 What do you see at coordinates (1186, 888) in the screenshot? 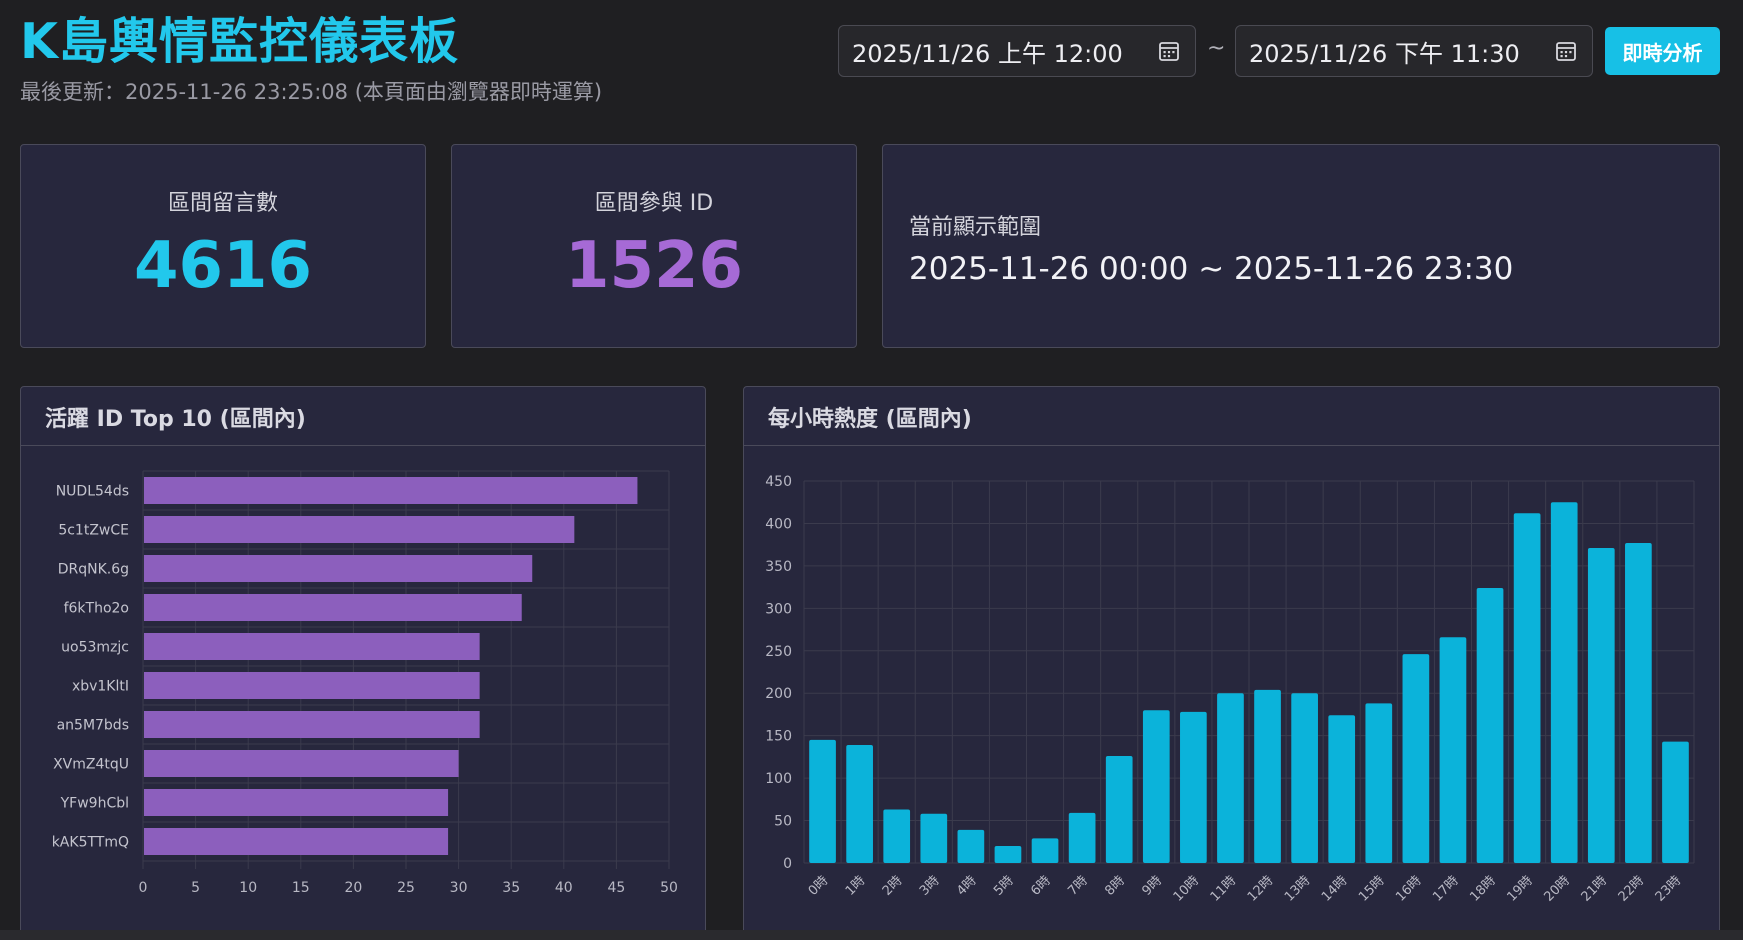
I see `x-tick-label: 10時` at bounding box center [1186, 888].